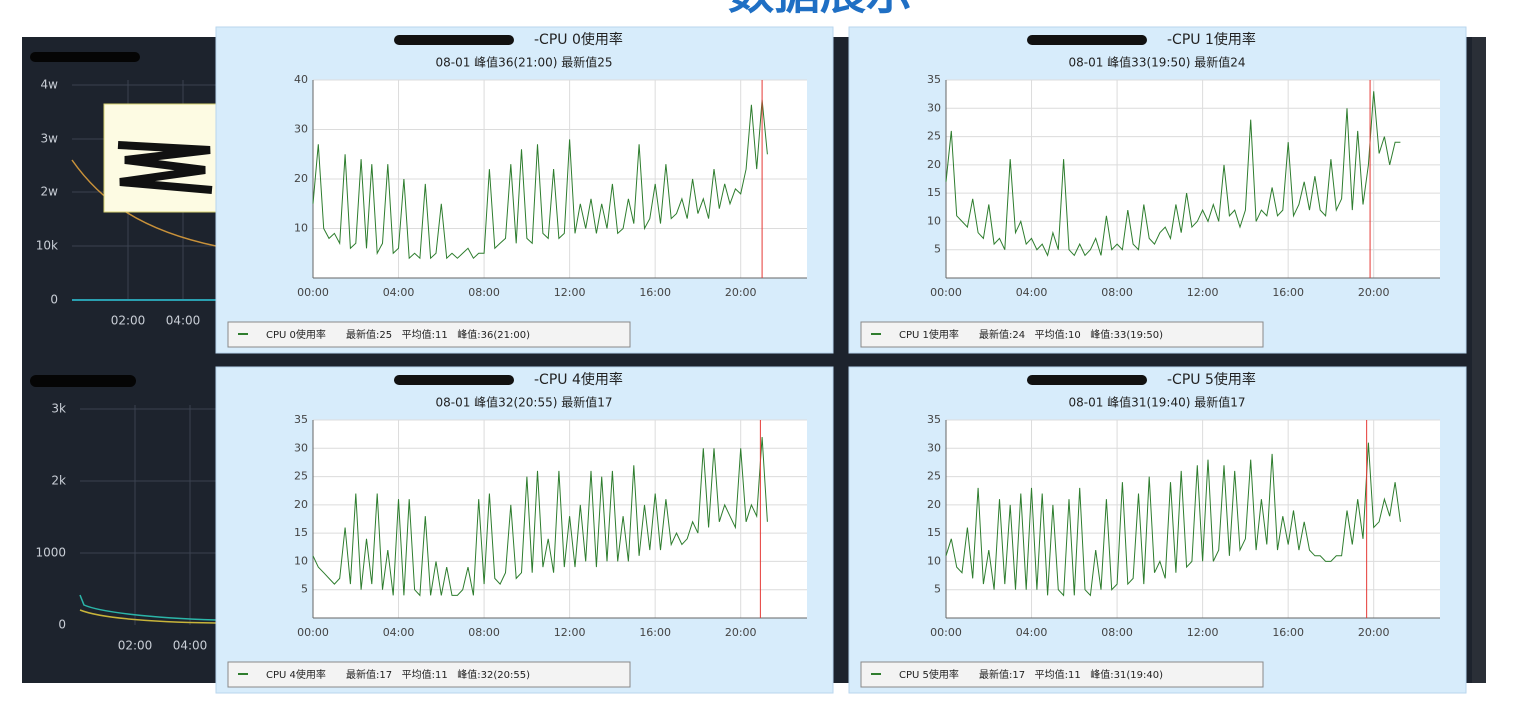 This screenshot has height=714, width=1532. I want to click on legend-label: CPU 4使用率, so click(296, 674).